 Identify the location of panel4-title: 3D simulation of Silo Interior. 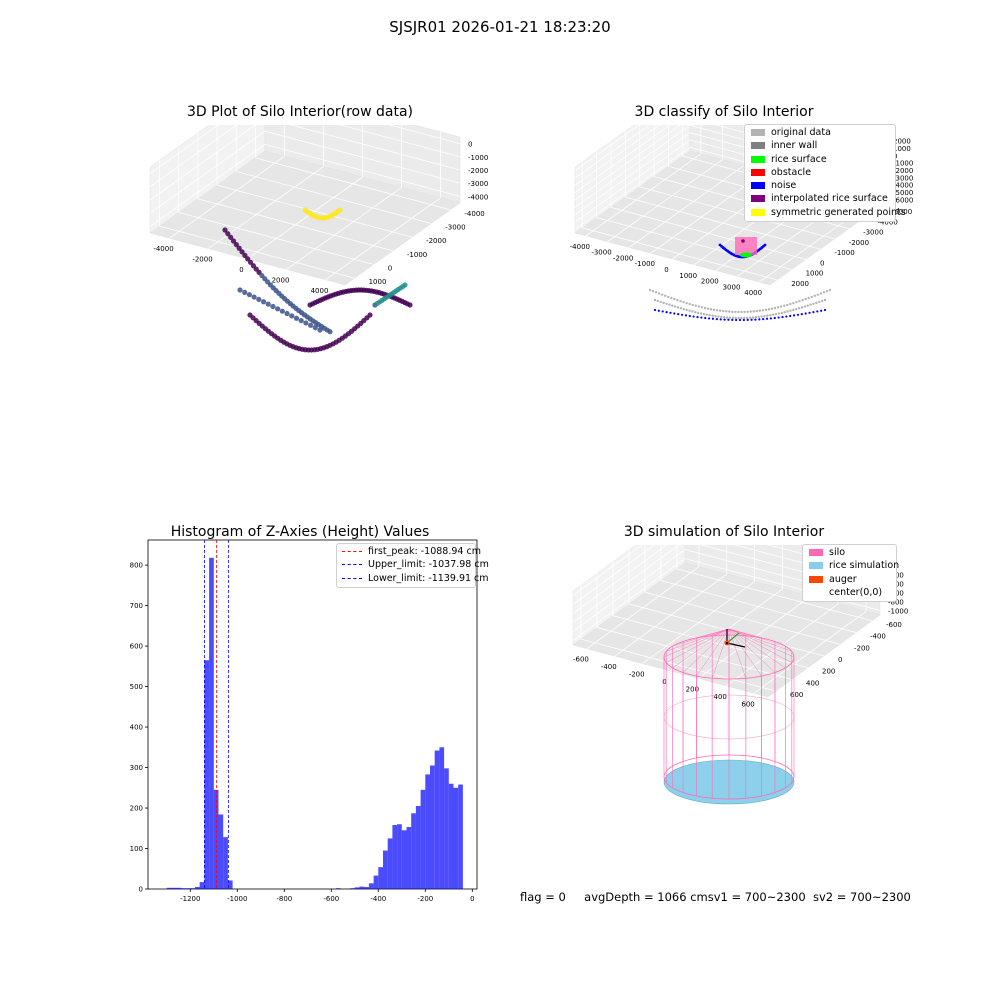
(724, 532).